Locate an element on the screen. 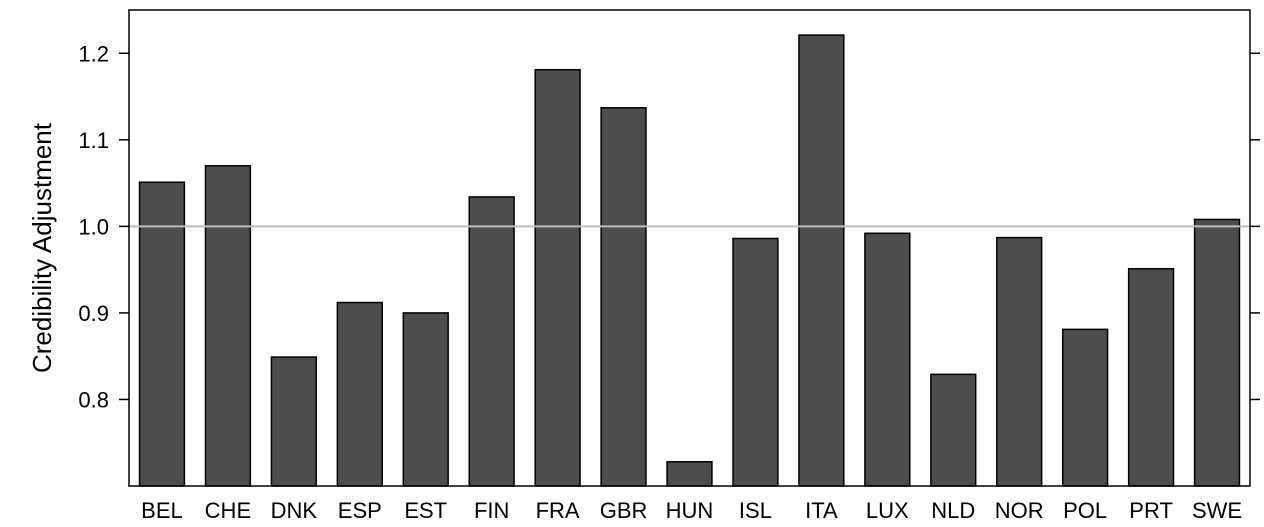  y-axis-title: Credibility Adjustment is located at coordinates (42, 247).